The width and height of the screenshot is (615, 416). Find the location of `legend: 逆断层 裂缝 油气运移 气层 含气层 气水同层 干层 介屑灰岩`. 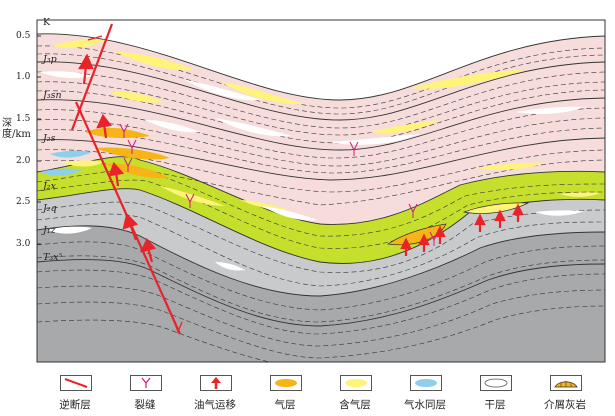

legend: 逆断层 裂缝 油气运移 气层 含气层 气水同层 干层 介屑灰岩 is located at coordinates (322, 393).